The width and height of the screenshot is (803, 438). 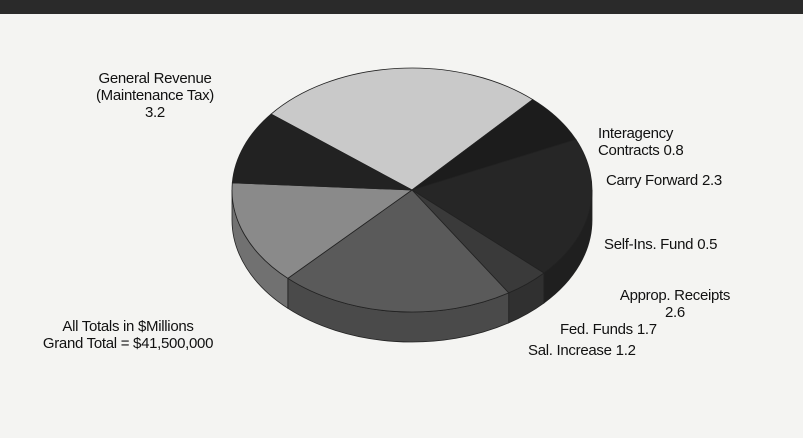 What do you see at coordinates (707, 244) in the screenshot?
I see `value-label: 0.5` at bounding box center [707, 244].